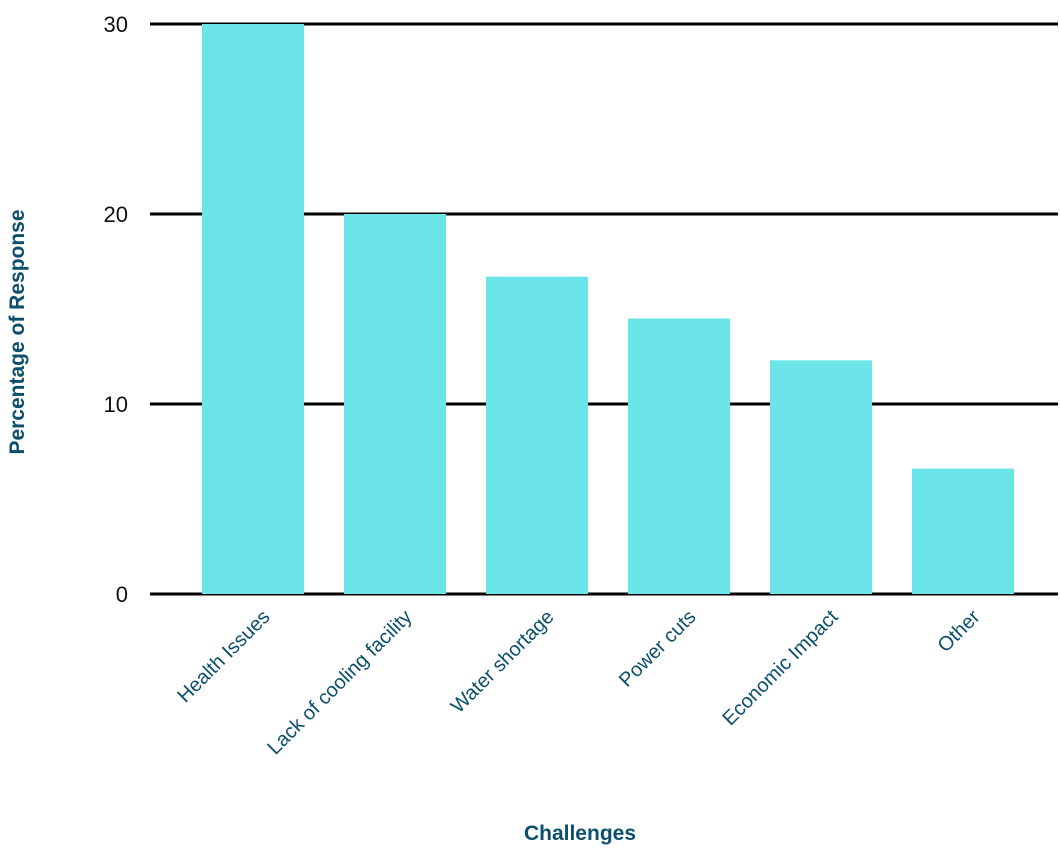 The width and height of the screenshot is (1060, 848). Describe the element at coordinates (781, 668) in the screenshot. I see `x-category-label: Economic Impact` at that location.